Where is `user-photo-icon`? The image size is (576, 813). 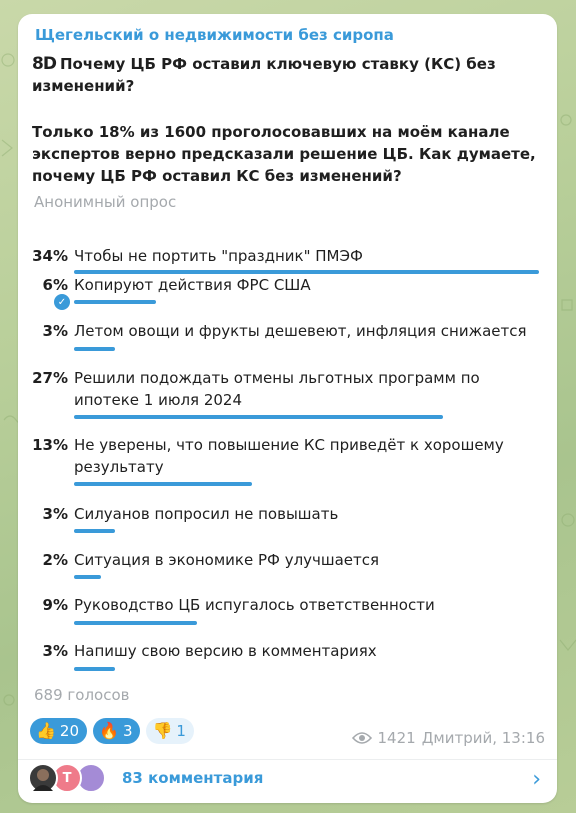 user-photo-icon is located at coordinates (43, 780).